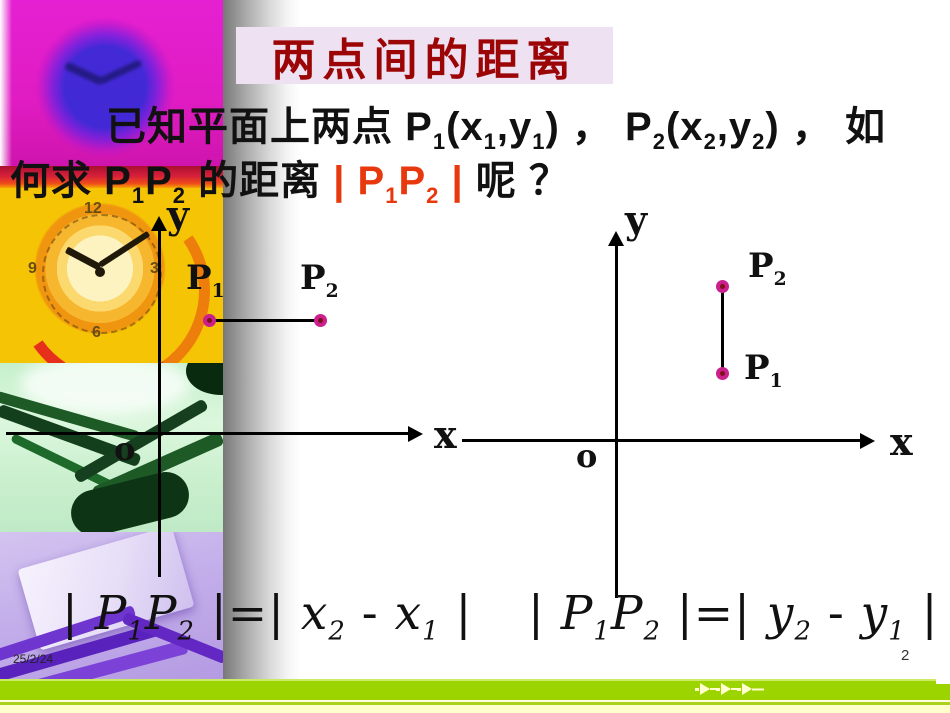 This screenshot has width=950, height=713. I want to click on formula-horizontal-distance: | P1P2 |=| x2 - x1 |, so click(267, 616).